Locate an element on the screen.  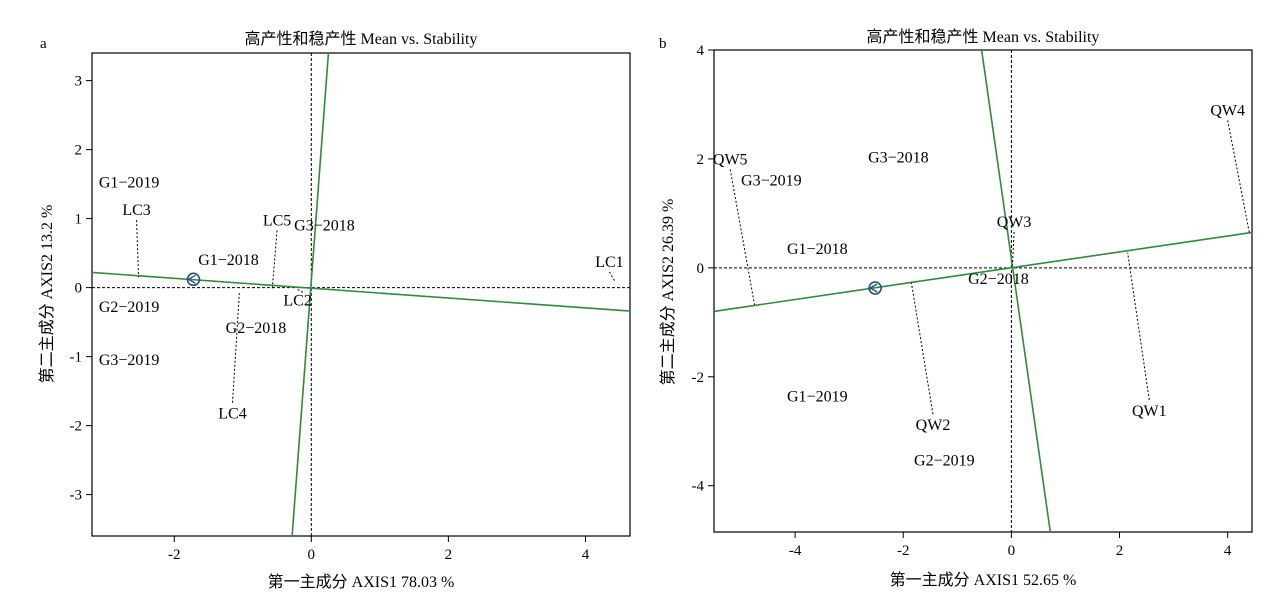
genotype-label: QW3 is located at coordinates (1014, 222).